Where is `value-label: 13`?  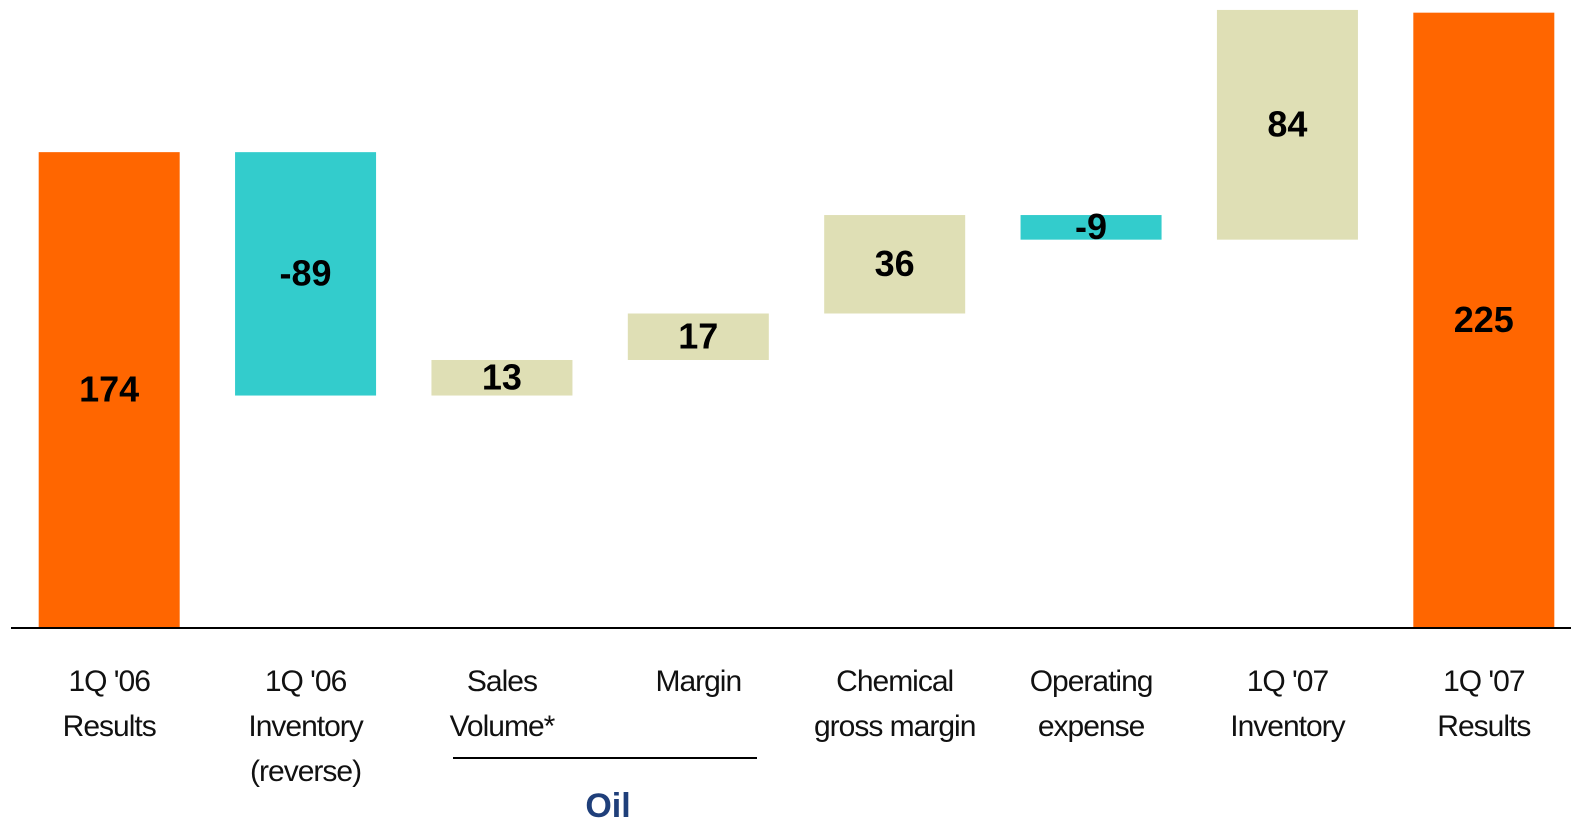
value-label: 13 is located at coordinates (502, 376).